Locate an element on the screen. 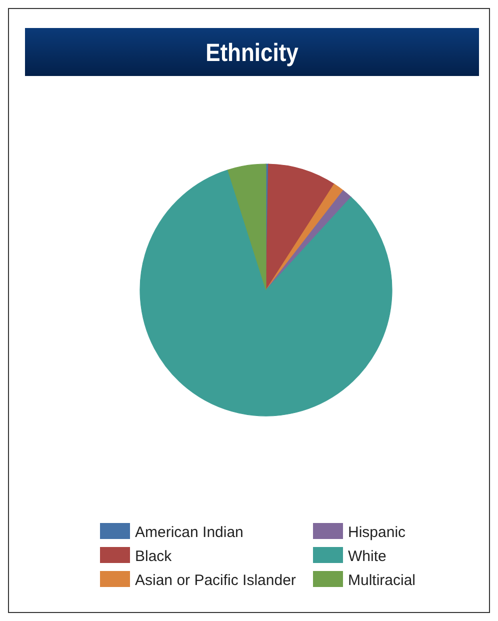 Image resolution: width=498 pixels, height=621 pixels. legend-label: Multiracial is located at coordinates (382, 580).